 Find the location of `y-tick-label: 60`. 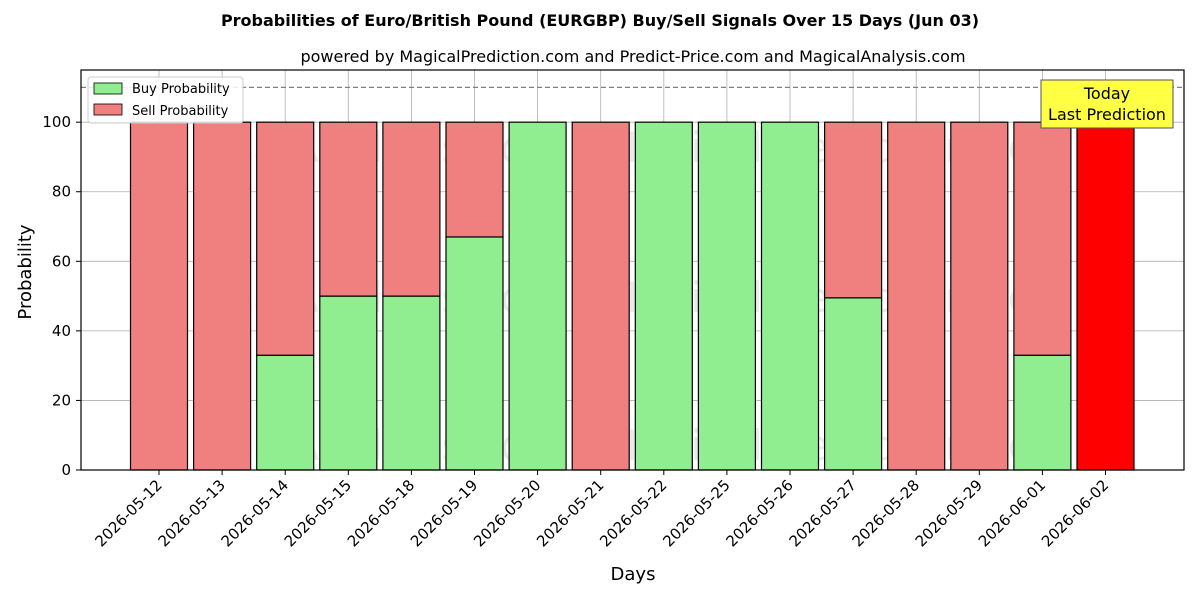

y-tick-label: 60 is located at coordinates (61, 261).